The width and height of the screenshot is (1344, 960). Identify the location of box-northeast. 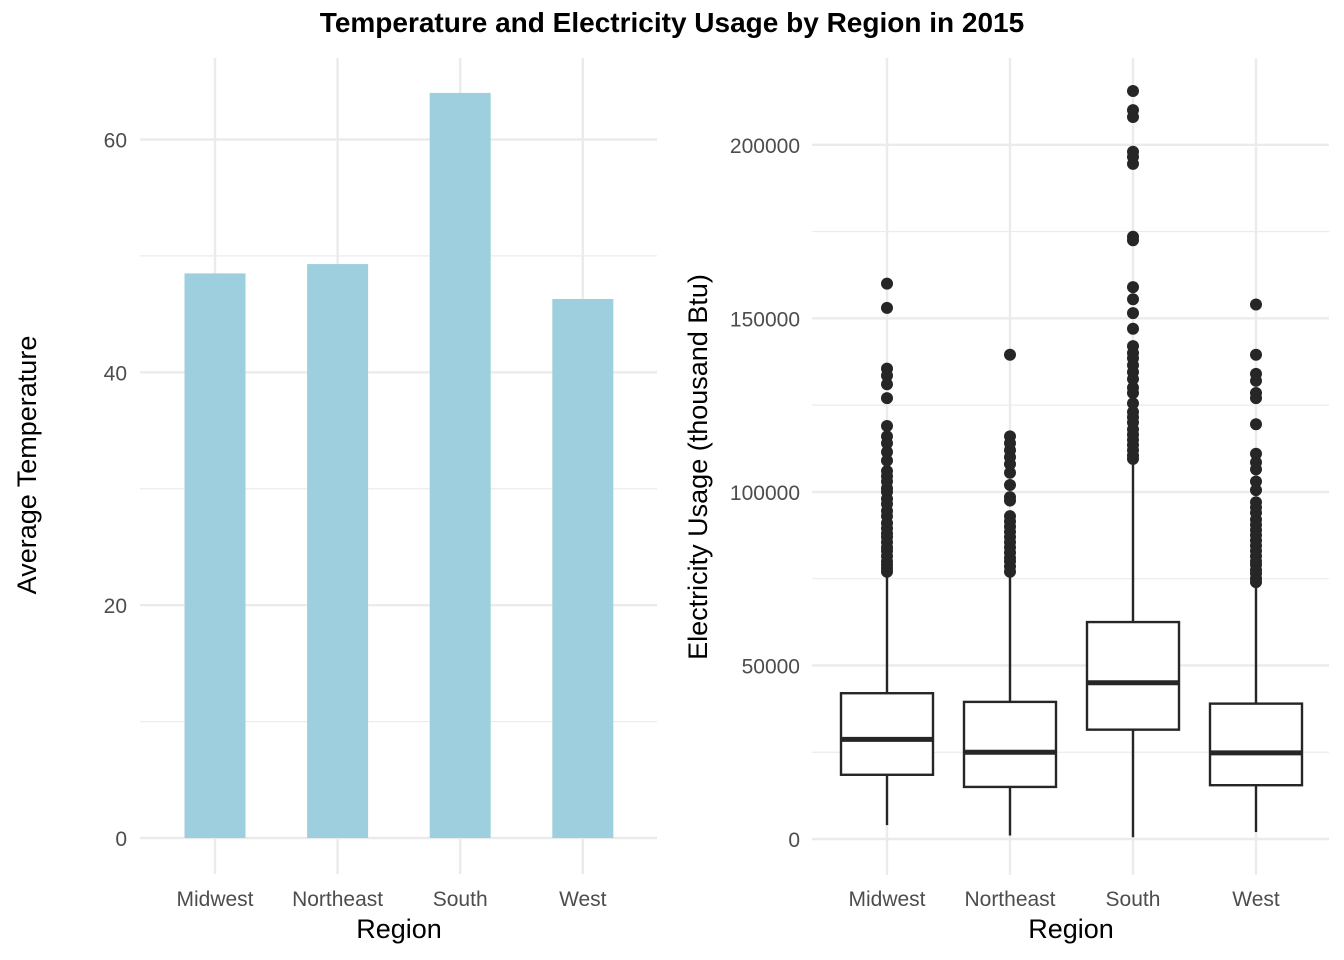
(1010, 592).